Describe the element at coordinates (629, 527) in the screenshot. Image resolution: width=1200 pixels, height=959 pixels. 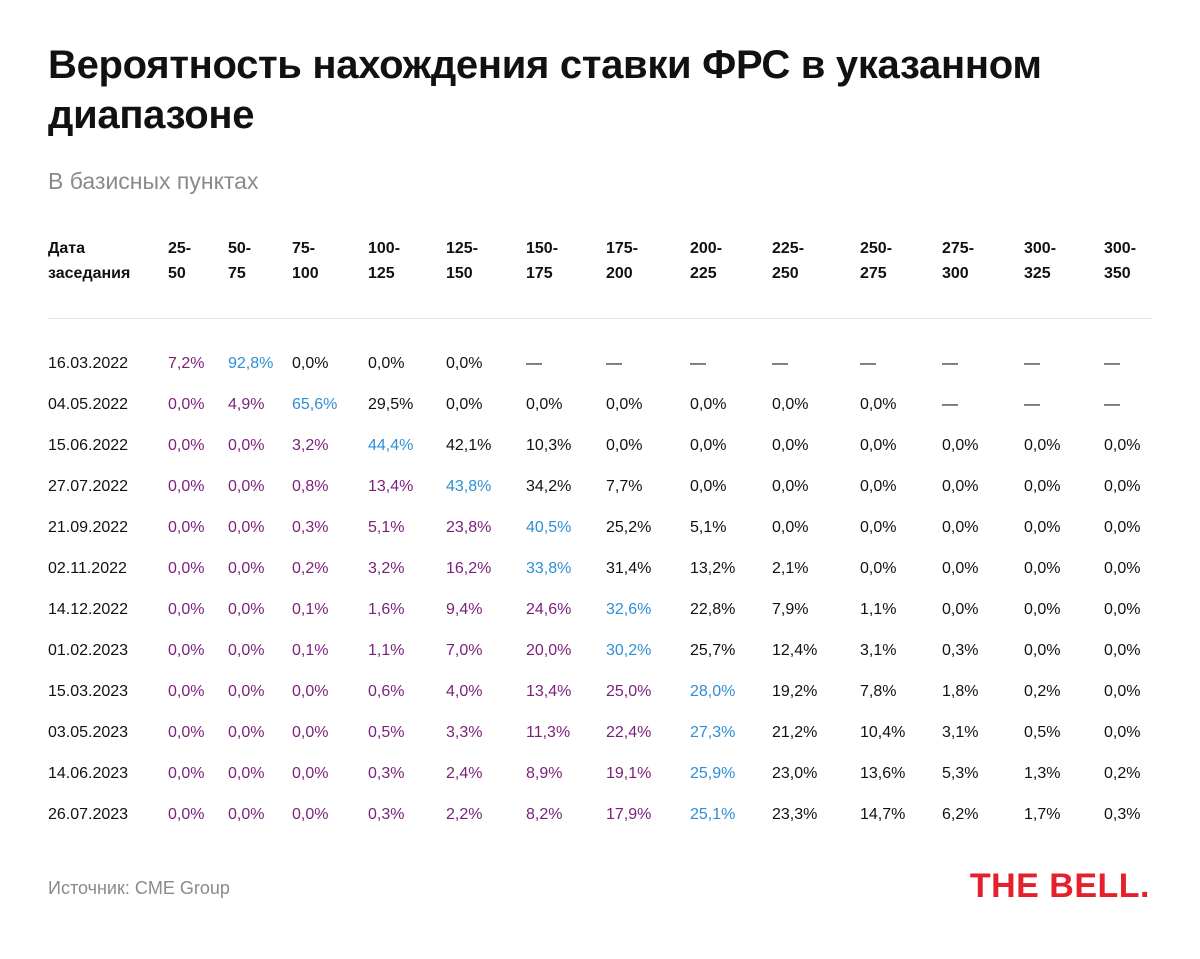
I see `probability-cell: 25,2%` at that location.